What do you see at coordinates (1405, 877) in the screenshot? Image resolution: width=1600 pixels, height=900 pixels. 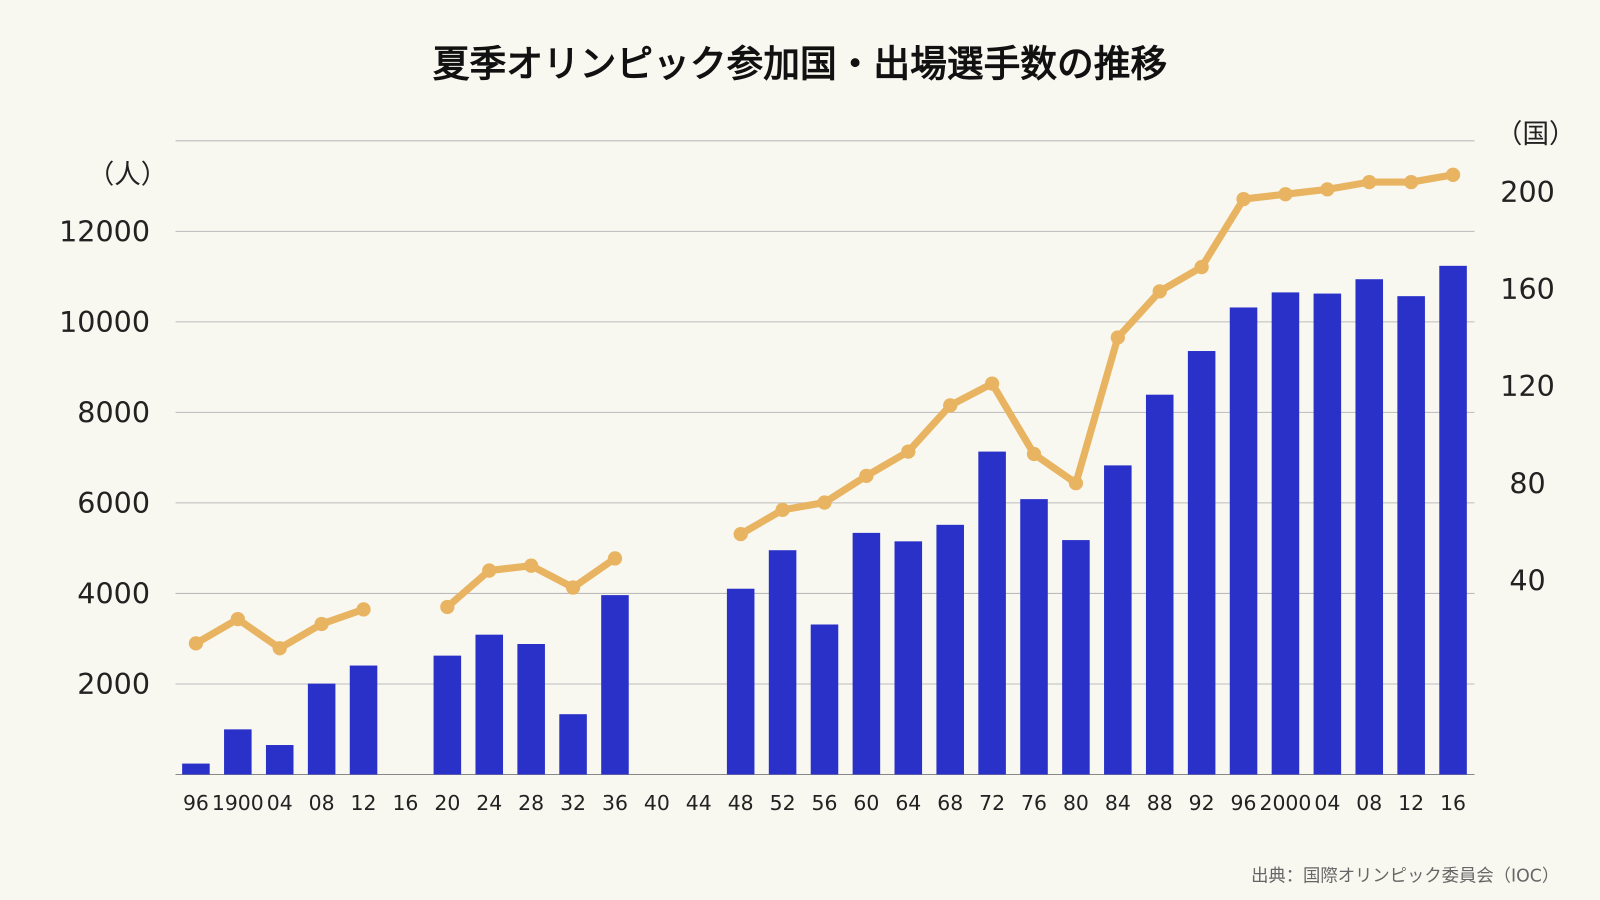 I see `source-note: 出典：国際オリンピック委員会（IOC）` at bounding box center [1405, 877].